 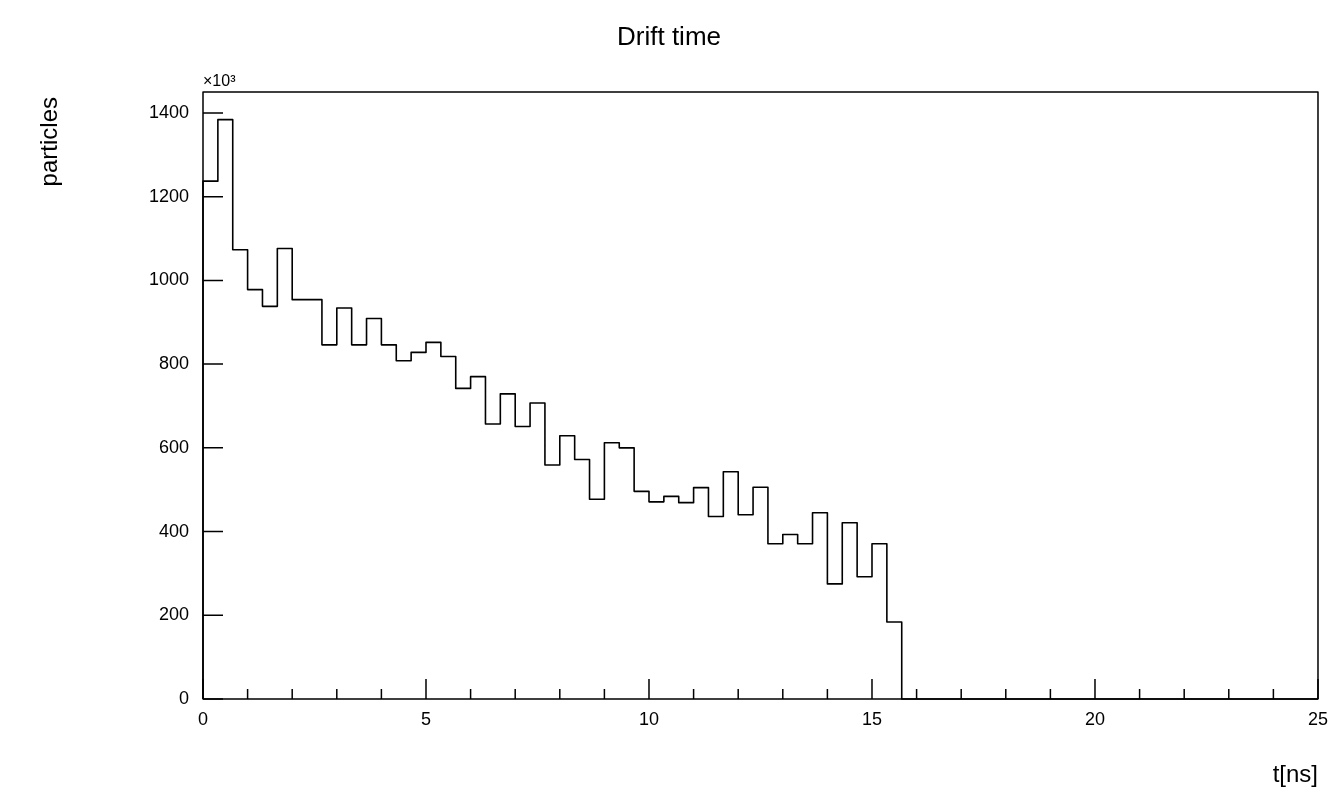 I want to click on y-axis-title: particles, so click(x=48, y=142).